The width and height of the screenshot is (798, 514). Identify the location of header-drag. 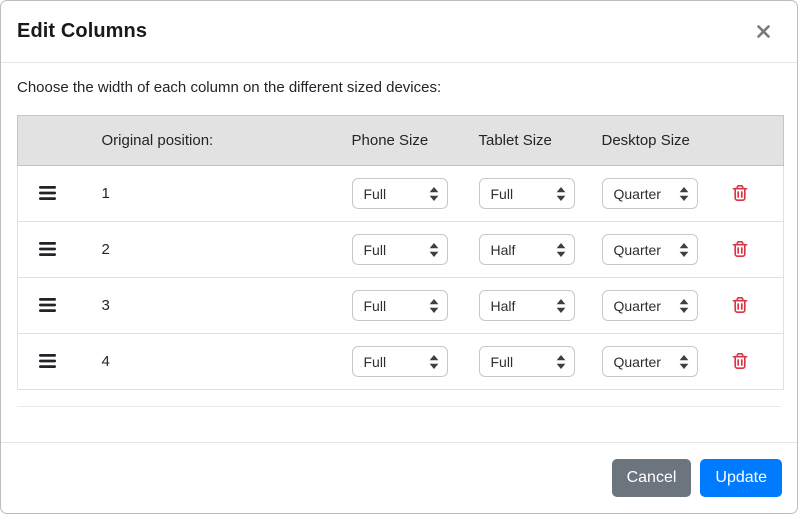
(59, 140).